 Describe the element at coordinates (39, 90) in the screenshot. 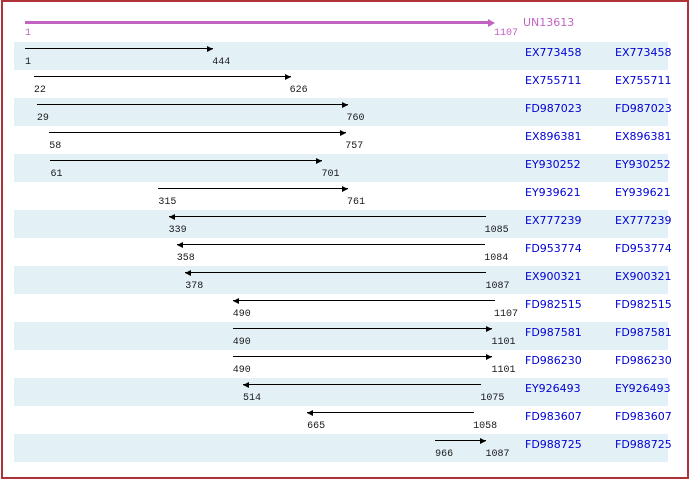

I see `alignment-start-label: 22` at that location.